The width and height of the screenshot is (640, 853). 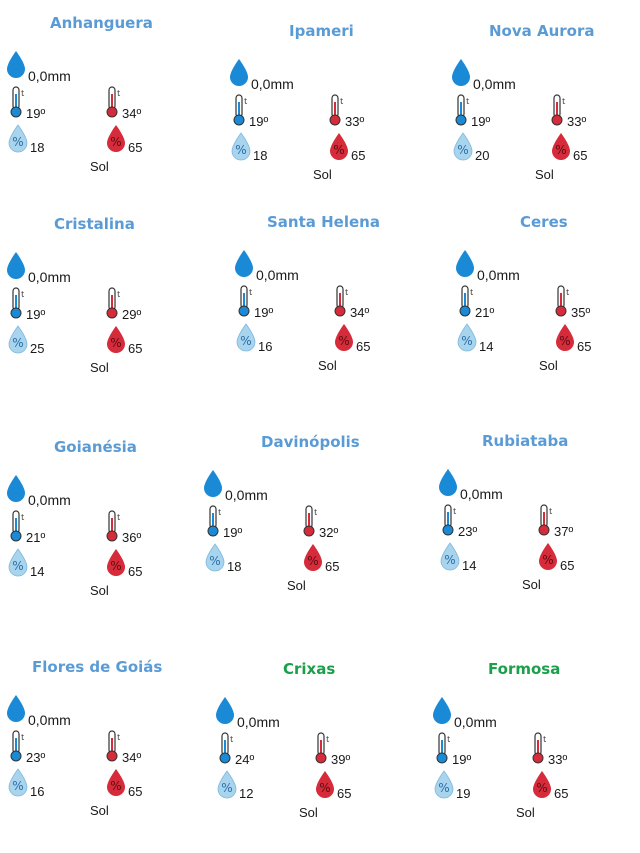 What do you see at coordinates (463, 793) in the screenshot?
I see `min-humidity: 19` at bounding box center [463, 793].